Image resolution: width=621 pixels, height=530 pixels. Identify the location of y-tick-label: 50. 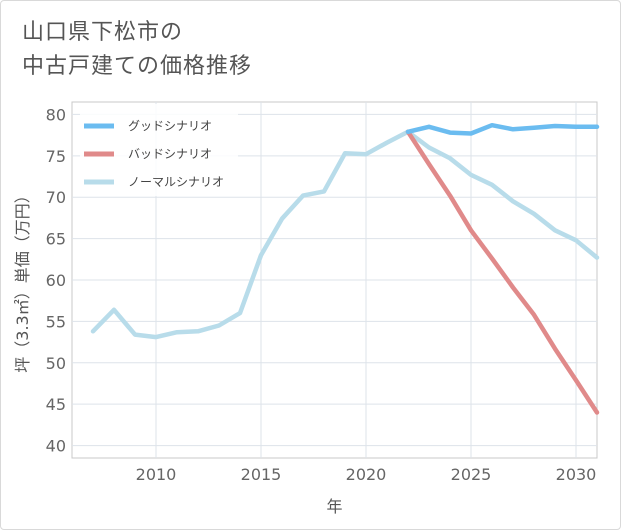
(56, 363).